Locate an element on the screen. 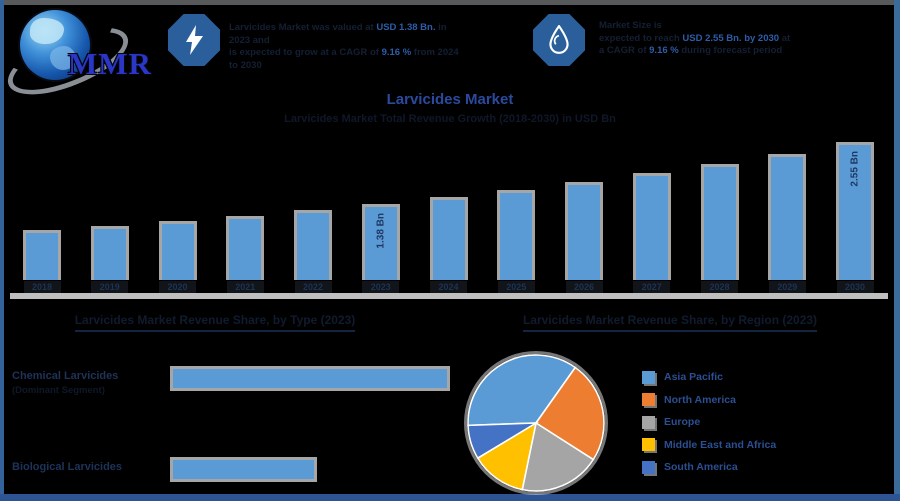 The height and width of the screenshot is (501, 900). frame-border-top is located at coordinates (450, 2).